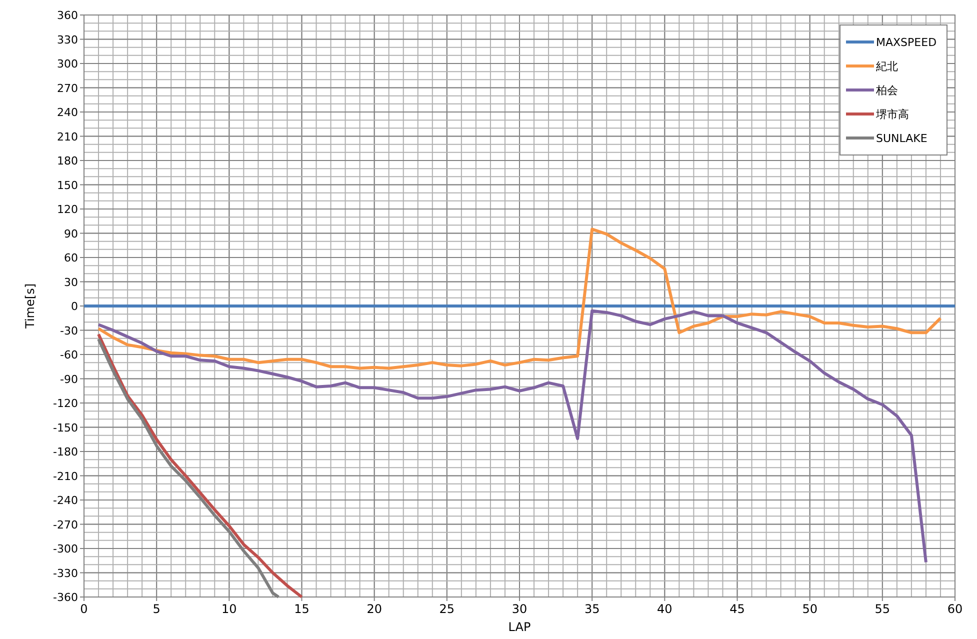 The image size is (977, 639). What do you see at coordinates (592, 609) in the screenshot?
I see `x-tick-label: 35` at bounding box center [592, 609].